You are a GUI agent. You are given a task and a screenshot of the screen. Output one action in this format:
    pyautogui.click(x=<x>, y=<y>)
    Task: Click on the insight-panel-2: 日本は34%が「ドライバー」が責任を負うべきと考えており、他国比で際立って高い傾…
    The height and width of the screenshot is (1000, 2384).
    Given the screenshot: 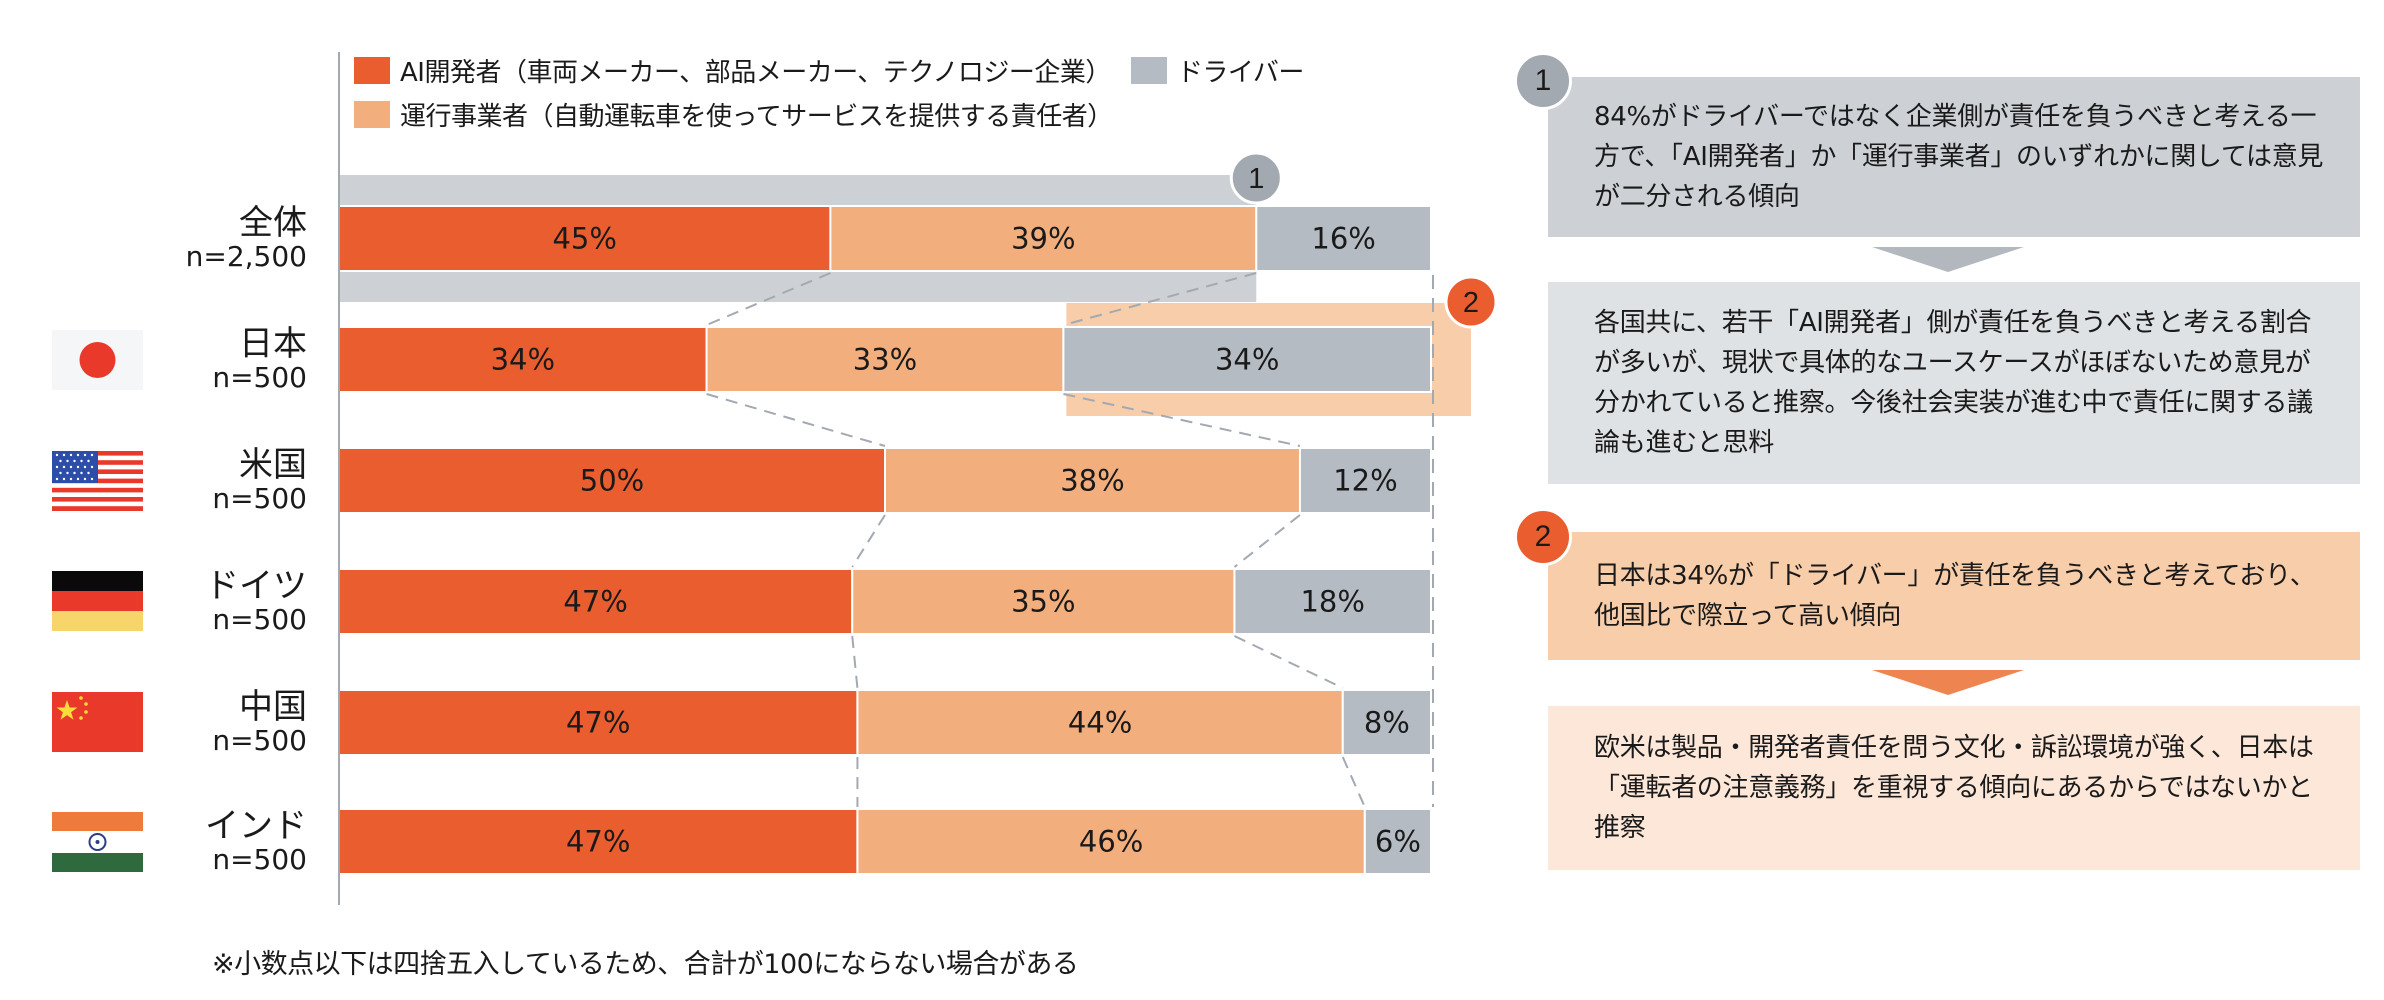 What is the action you would take?
    pyautogui.click(x=1954, y=596)
    